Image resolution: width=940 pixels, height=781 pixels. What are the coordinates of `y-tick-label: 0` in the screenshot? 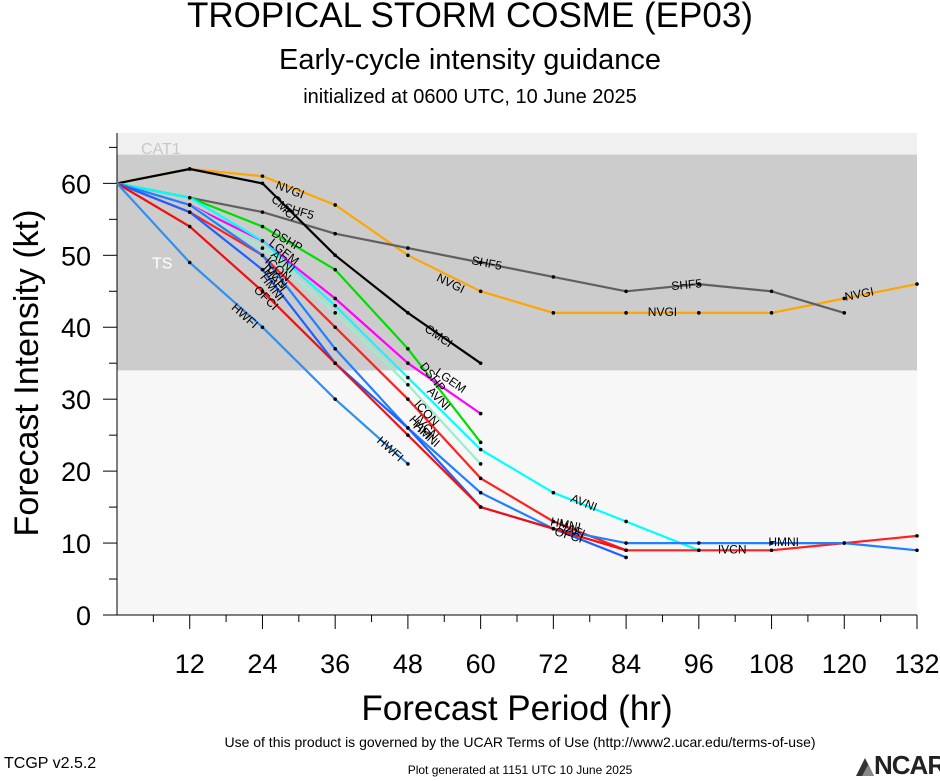 It's located at (83, 616).